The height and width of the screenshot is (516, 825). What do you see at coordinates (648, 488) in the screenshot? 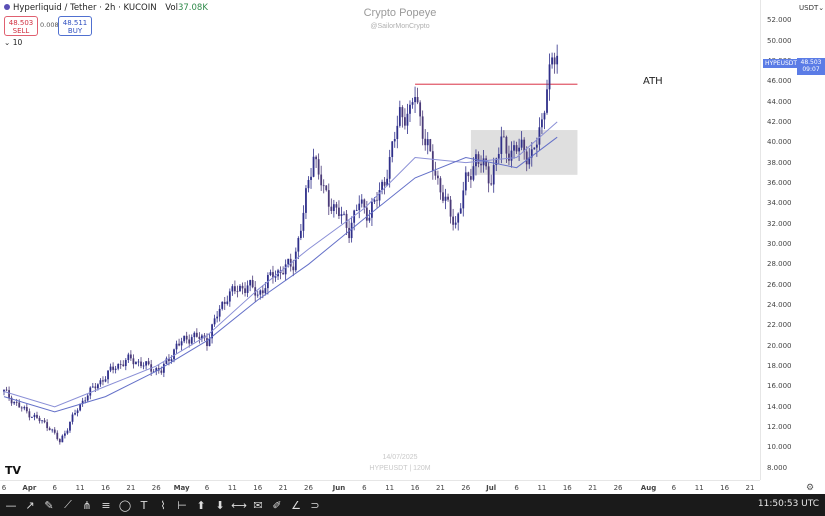
I see `time-tick-label: Aug` at bounding box center [648, 488].